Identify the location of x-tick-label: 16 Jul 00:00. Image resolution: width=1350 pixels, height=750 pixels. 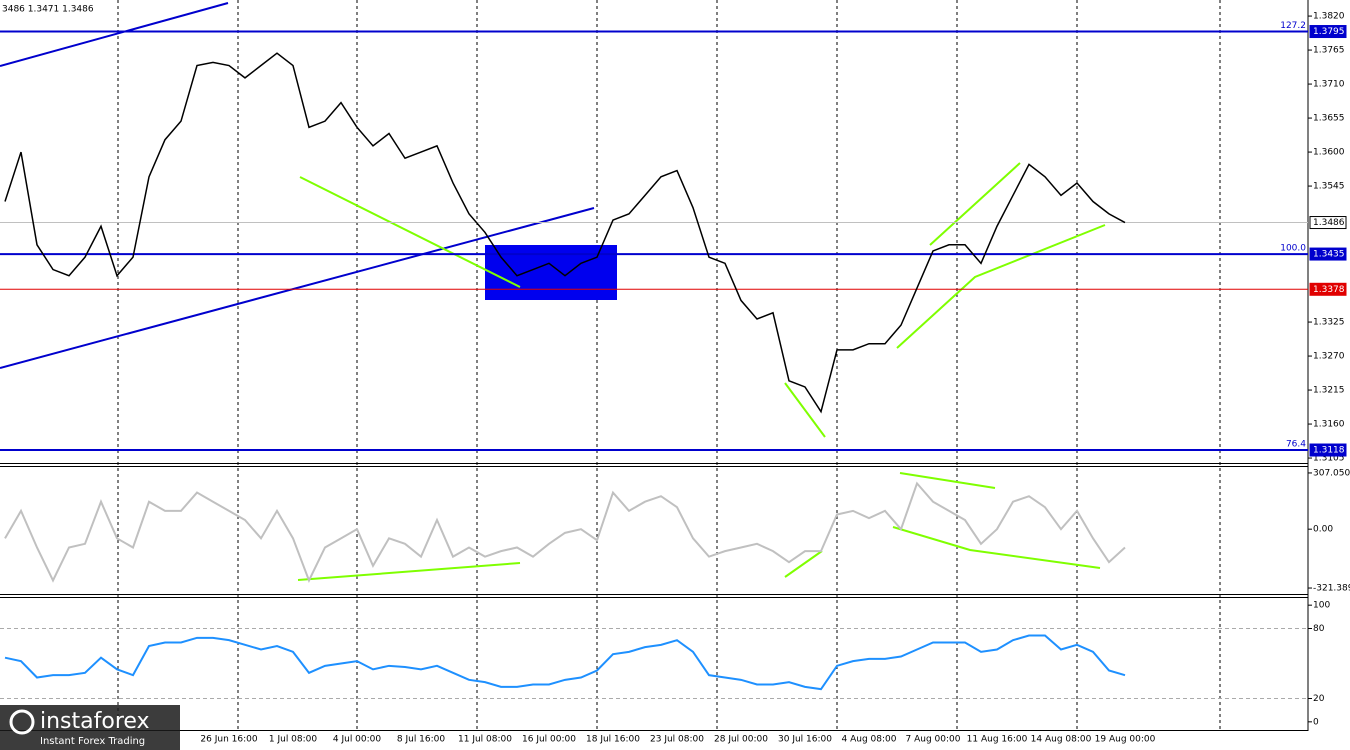
(549, 740).